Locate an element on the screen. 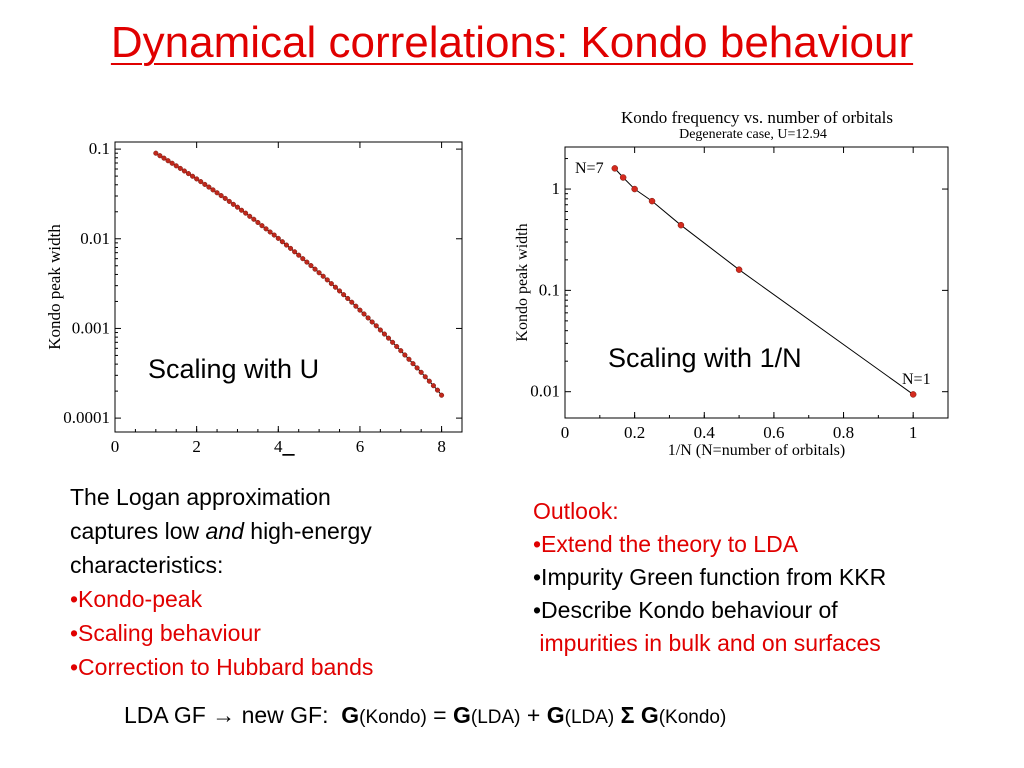 The image size is (1024, 768). formula-lda2: (LDA) is located at coordinates (589, 717).